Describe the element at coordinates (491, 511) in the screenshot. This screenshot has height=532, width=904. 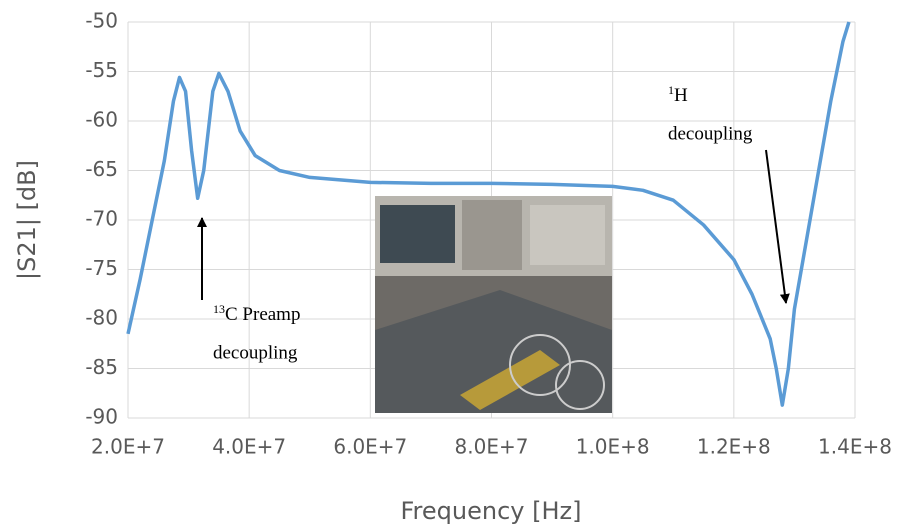
I see `x-axis-title: Frequency [Hz]` at that location.